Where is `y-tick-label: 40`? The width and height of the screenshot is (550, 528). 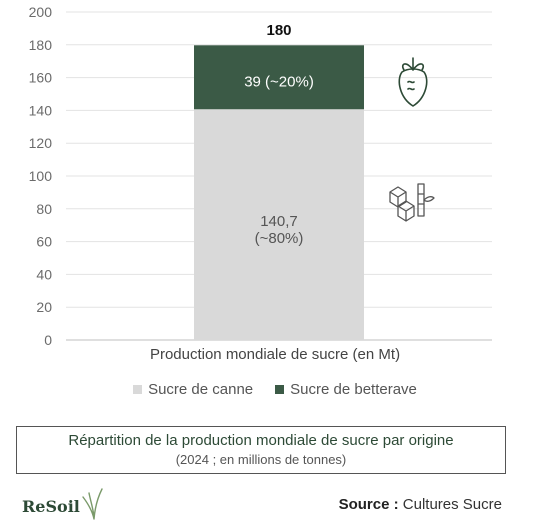
y-tick-label: 40 is located at coordinates (44, 274).